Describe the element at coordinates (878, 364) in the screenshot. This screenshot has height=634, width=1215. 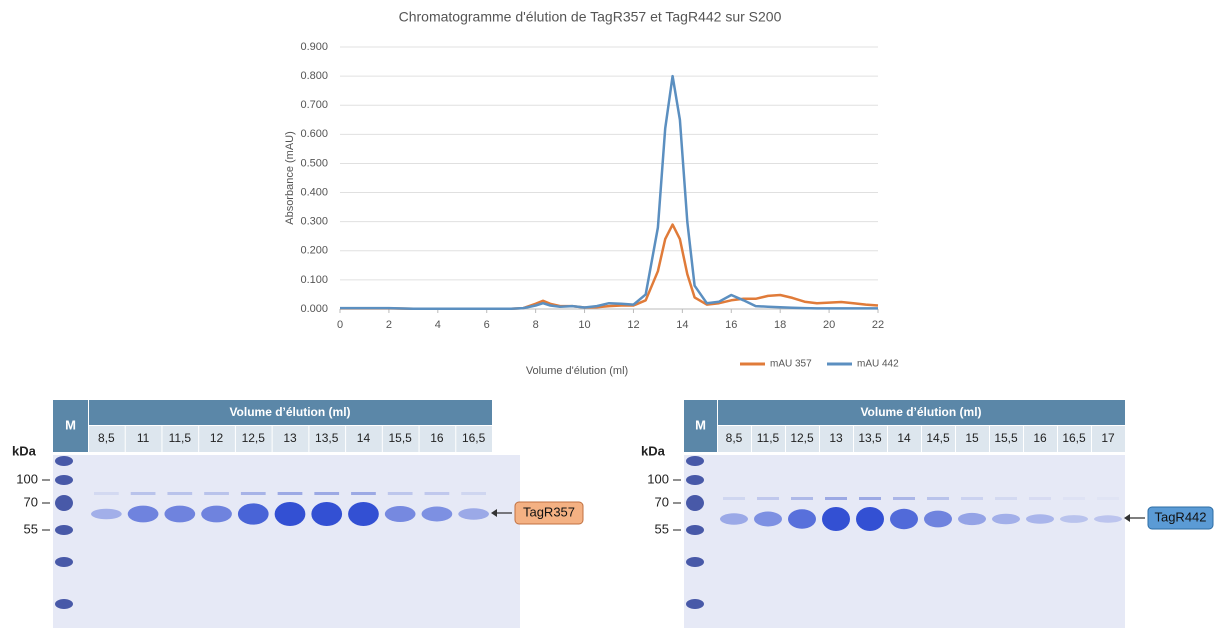
I see `legend-label: mAU 442` at that location.